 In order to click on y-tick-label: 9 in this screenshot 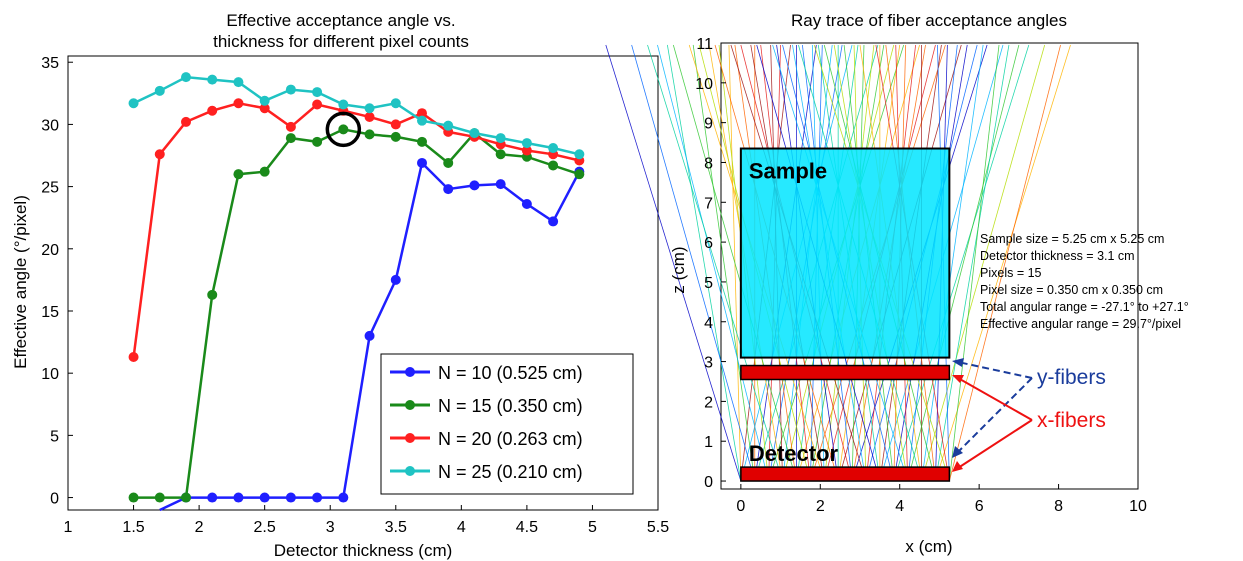, I will do `click(708, 124)`.